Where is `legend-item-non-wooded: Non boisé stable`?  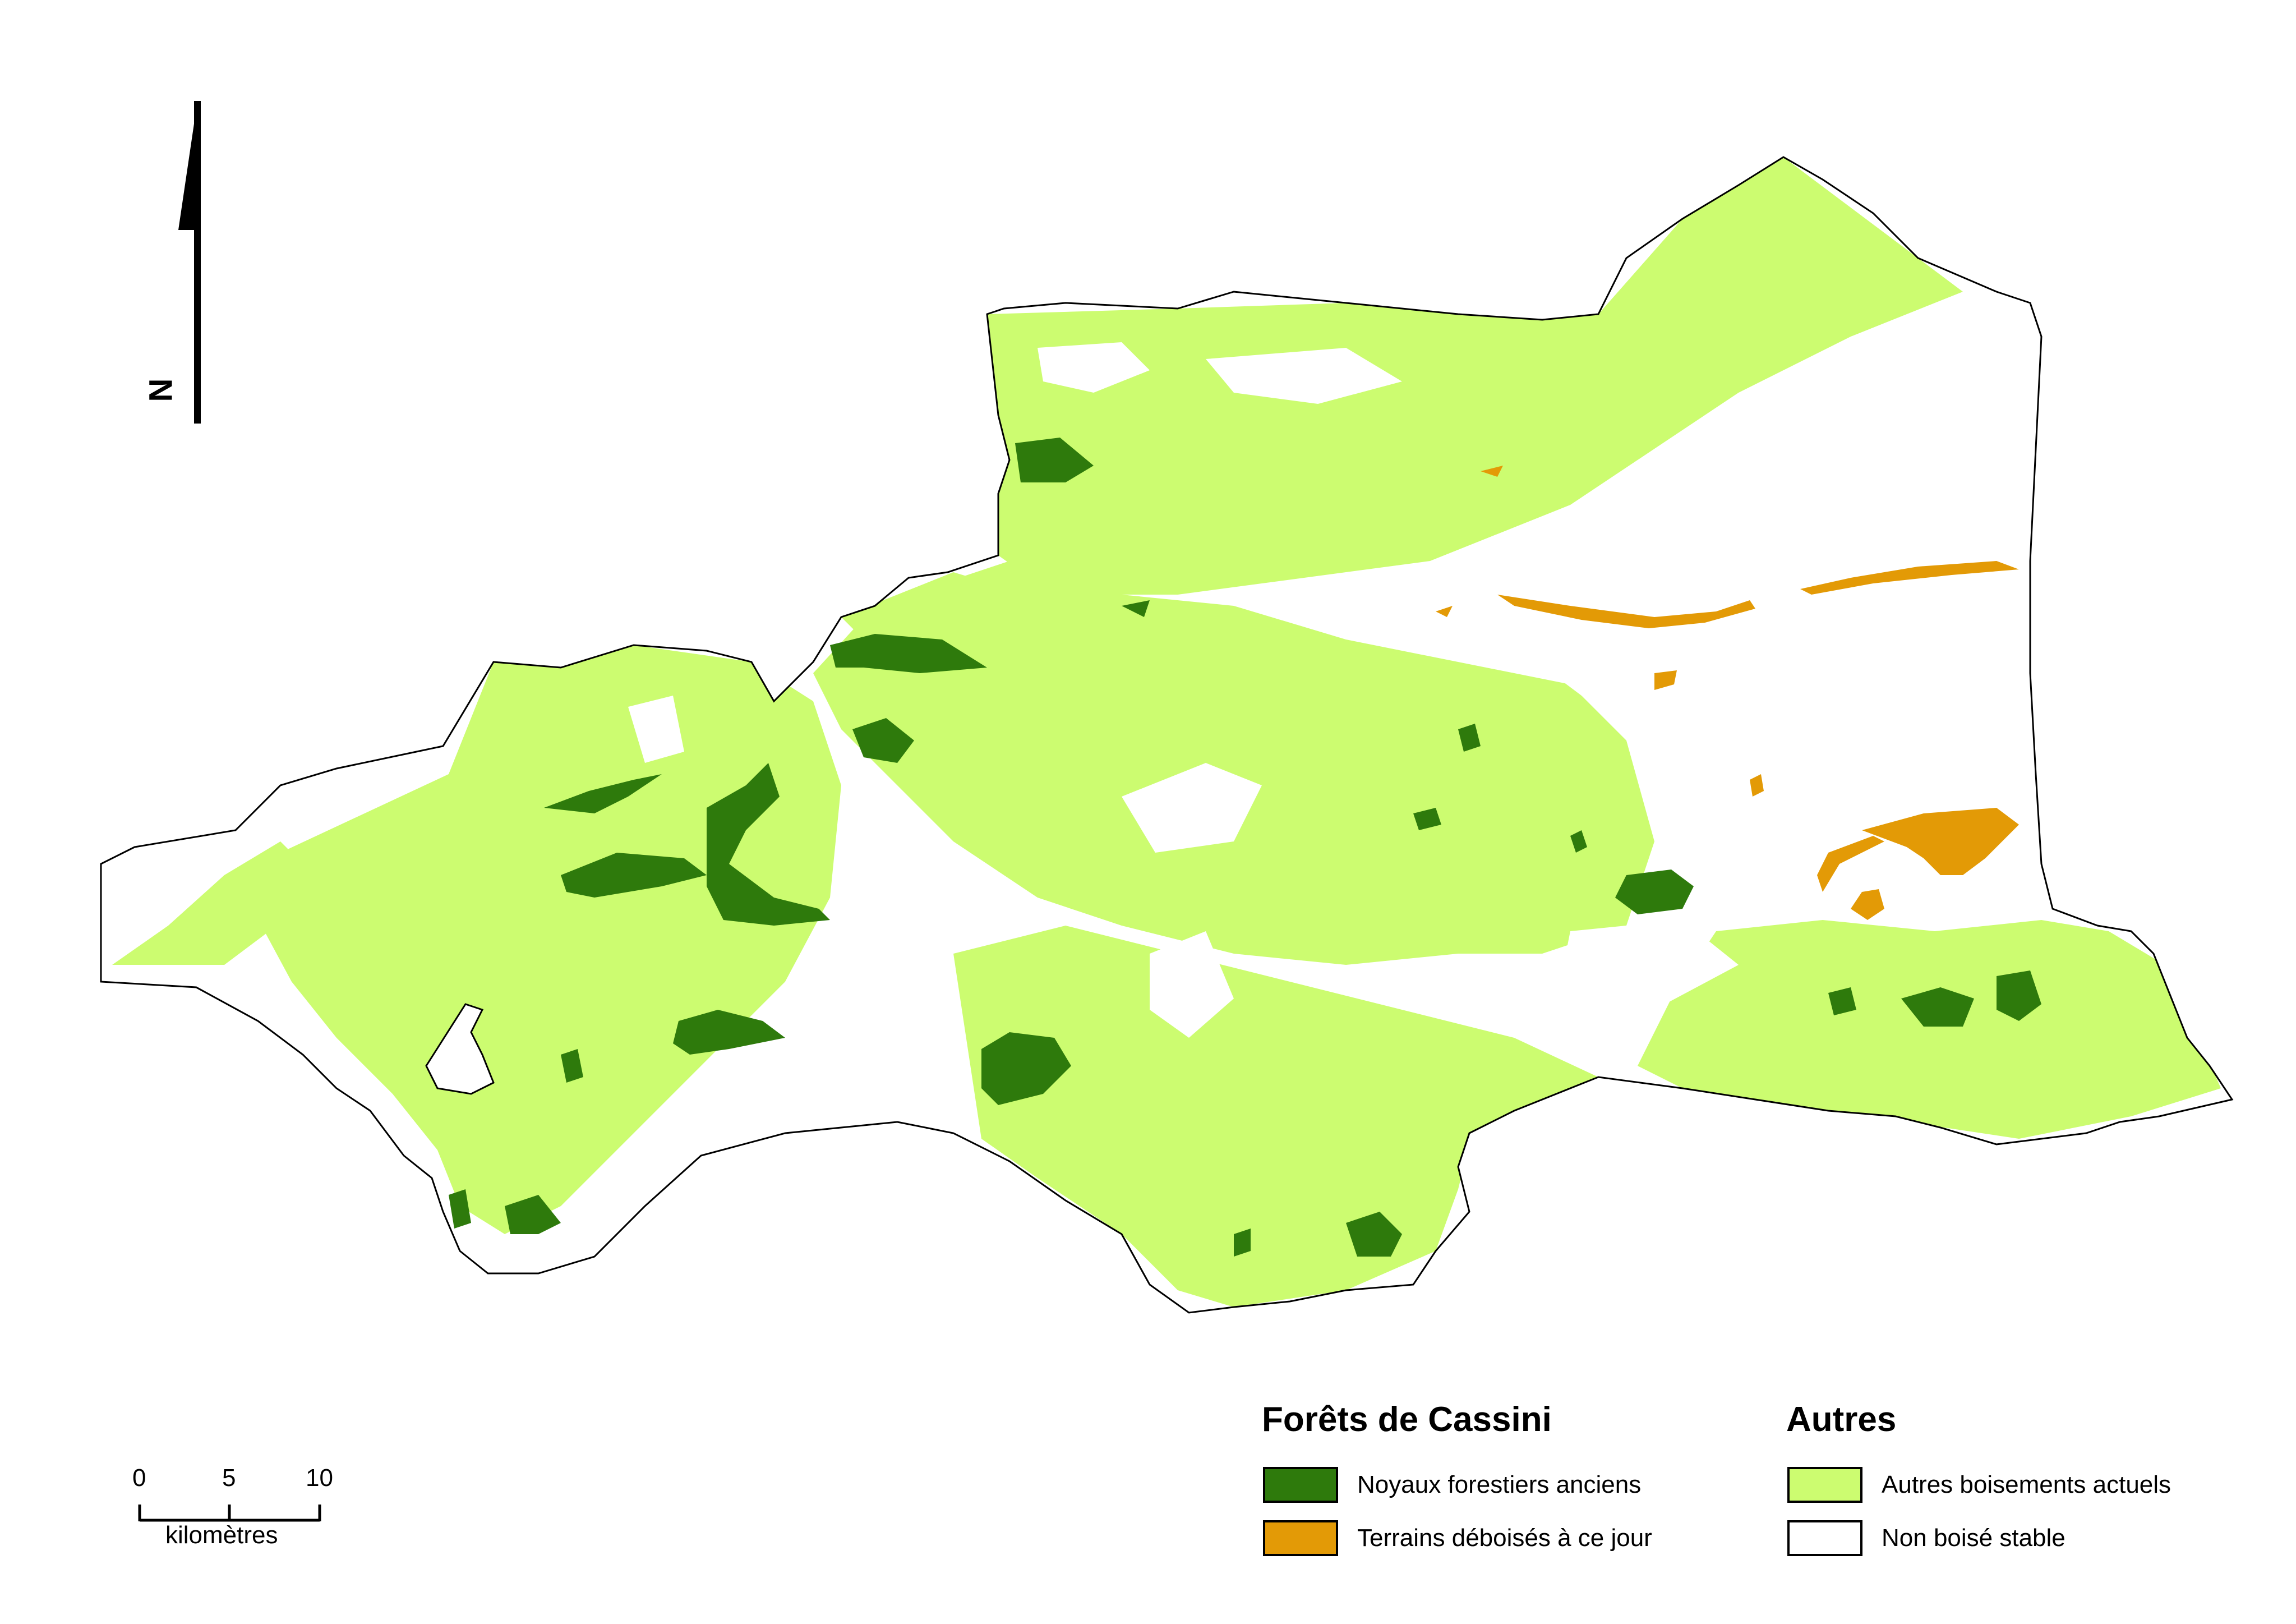 legend-item-non-wooded: Non boisé stable is located at coordinates (1926, 1538).